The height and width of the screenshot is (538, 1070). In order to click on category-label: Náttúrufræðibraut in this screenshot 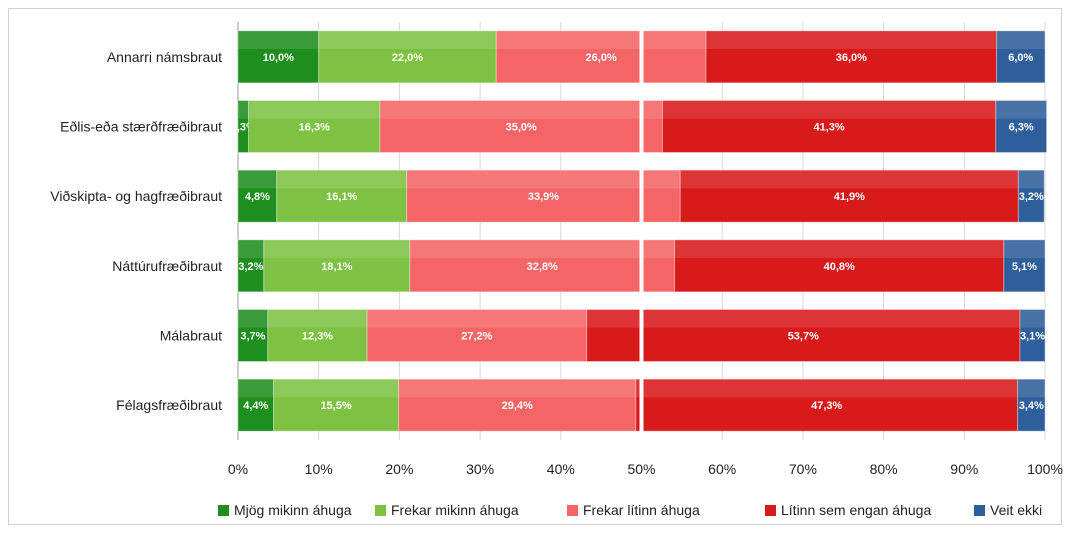, I will do `click(167, 266)`.